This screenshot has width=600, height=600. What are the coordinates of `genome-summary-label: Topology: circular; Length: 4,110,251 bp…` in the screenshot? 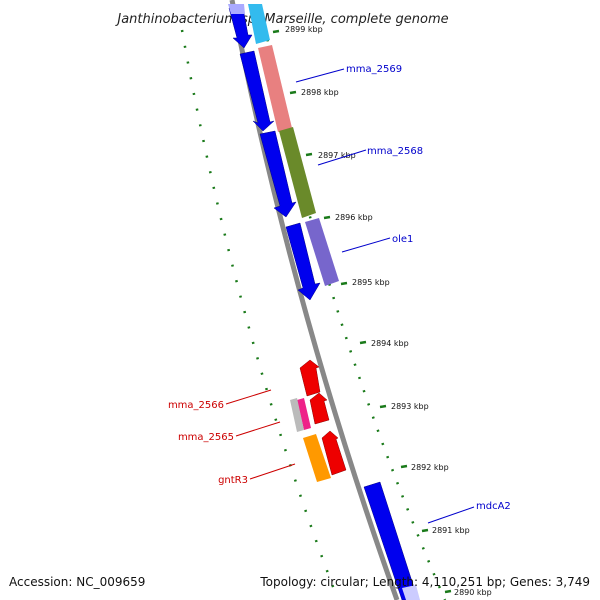 It's located at (424, 582).